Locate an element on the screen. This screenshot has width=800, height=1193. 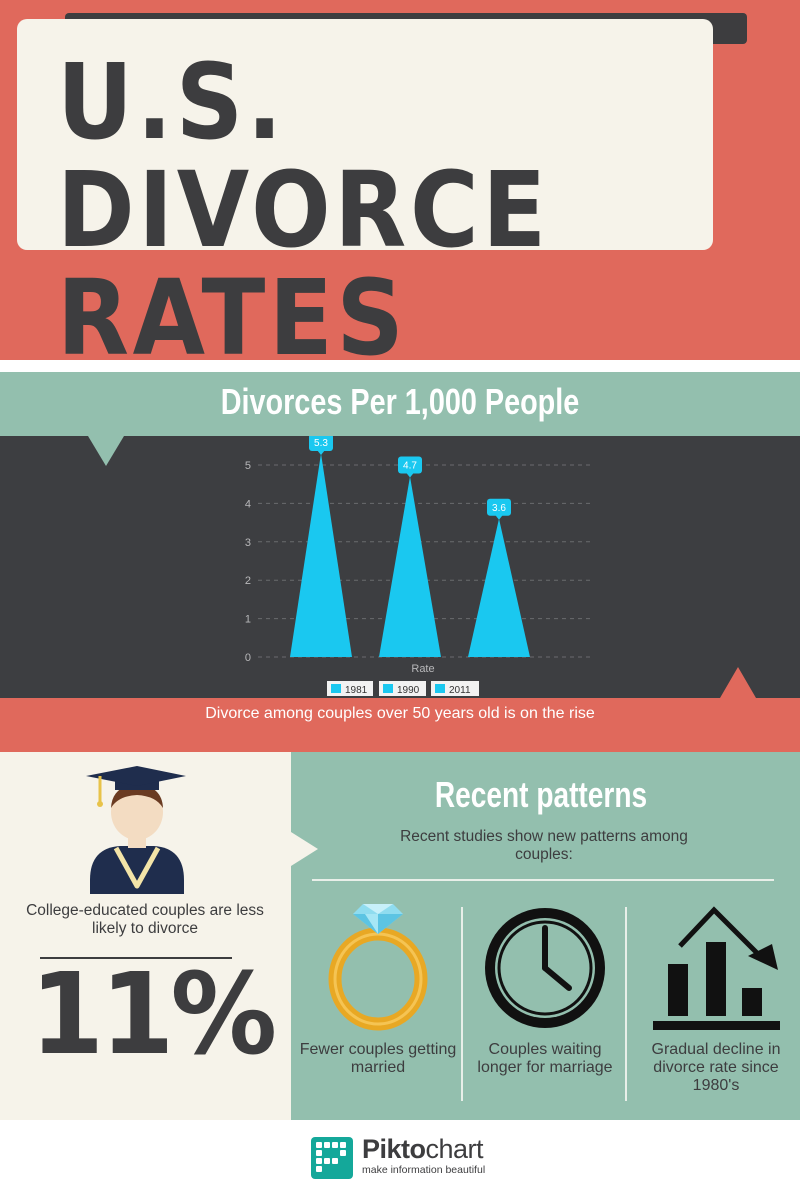
legend-label: 2011 is located at coordinates (460, 690).